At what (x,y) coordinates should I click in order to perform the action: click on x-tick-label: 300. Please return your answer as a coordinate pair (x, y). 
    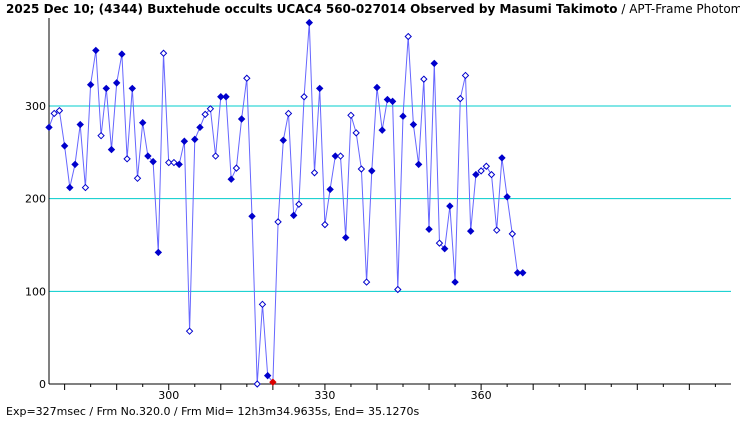
    Looking at the image, I should click on (168, 395).